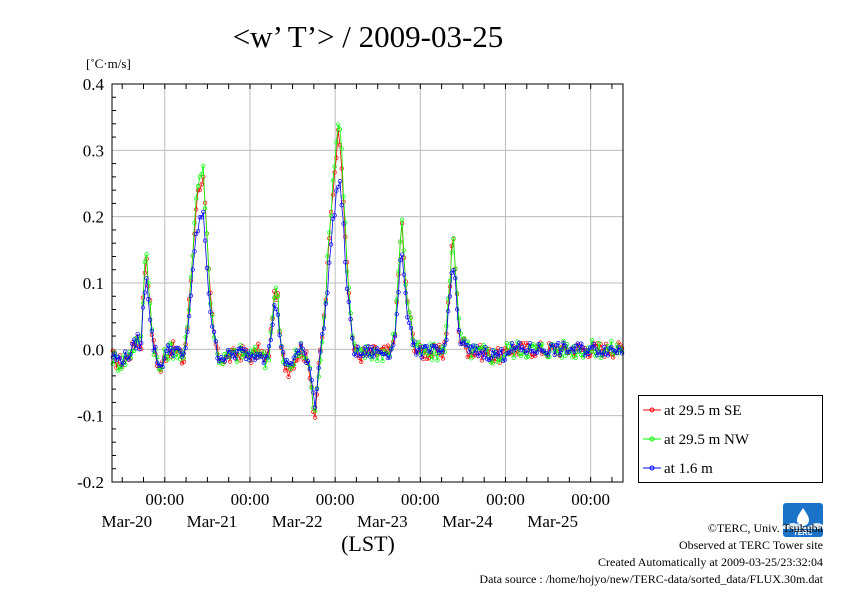 This screenshot has height=595, width=842. Describe the element at coordinates (467, 521) in the screenshot. I see `x-tick-date: Mar-24` at that location.